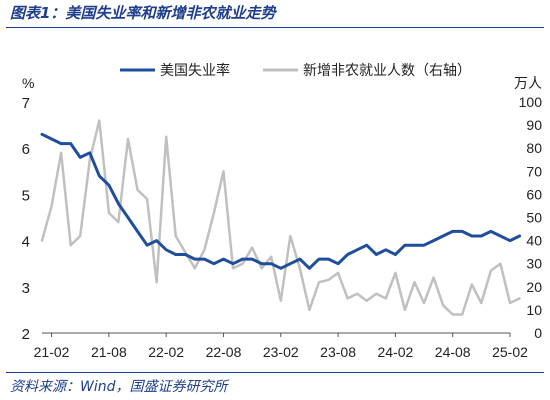 Image resolution: width=550 pixels, height=400 pixels. What do you see at coordinates (281, 352) in the screenshot?
I see `x-tick-label: 23-02` at bounding box center [281, 352].